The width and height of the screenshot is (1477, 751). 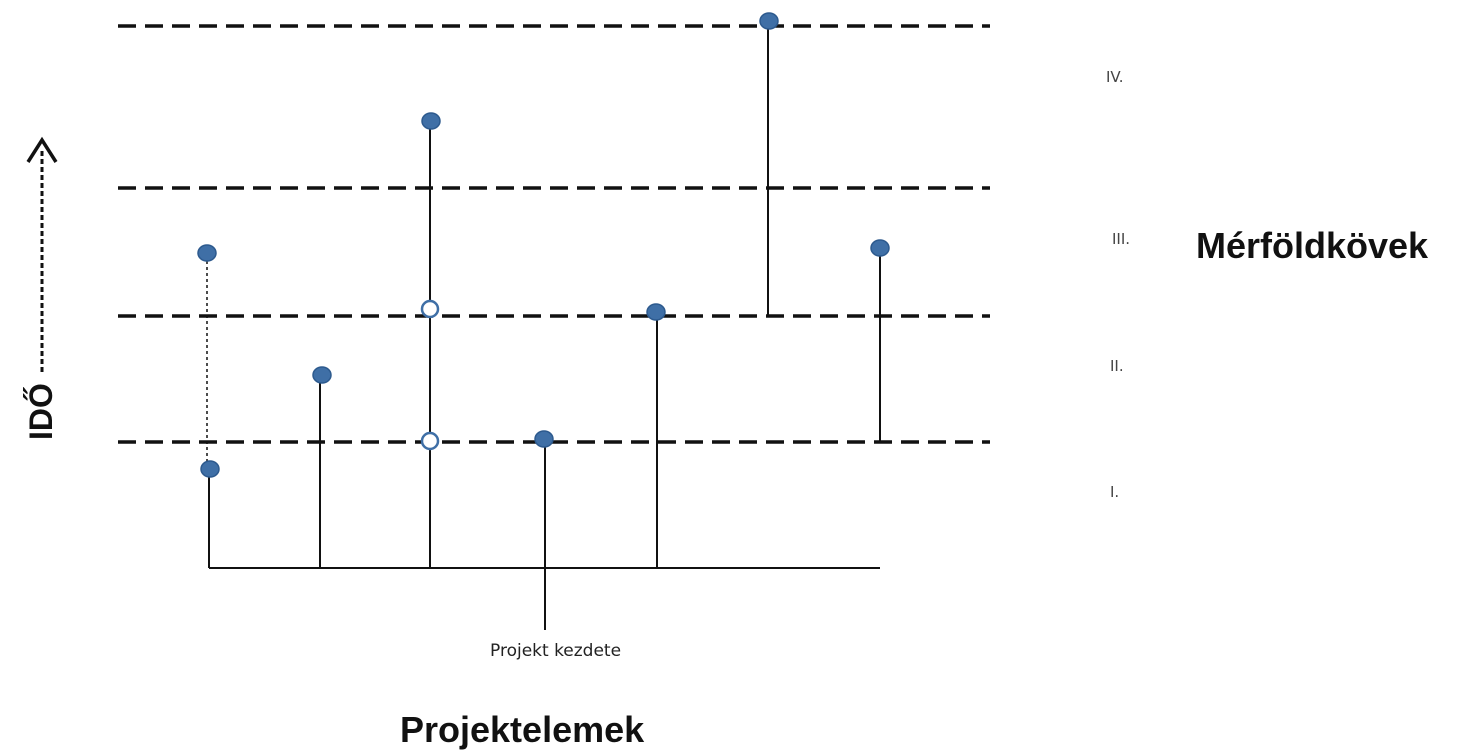 What do you see at coordinates (1114, 492) in the screenshot?
I see `phase-label-i: I.` at bounding box center [1114, 492].